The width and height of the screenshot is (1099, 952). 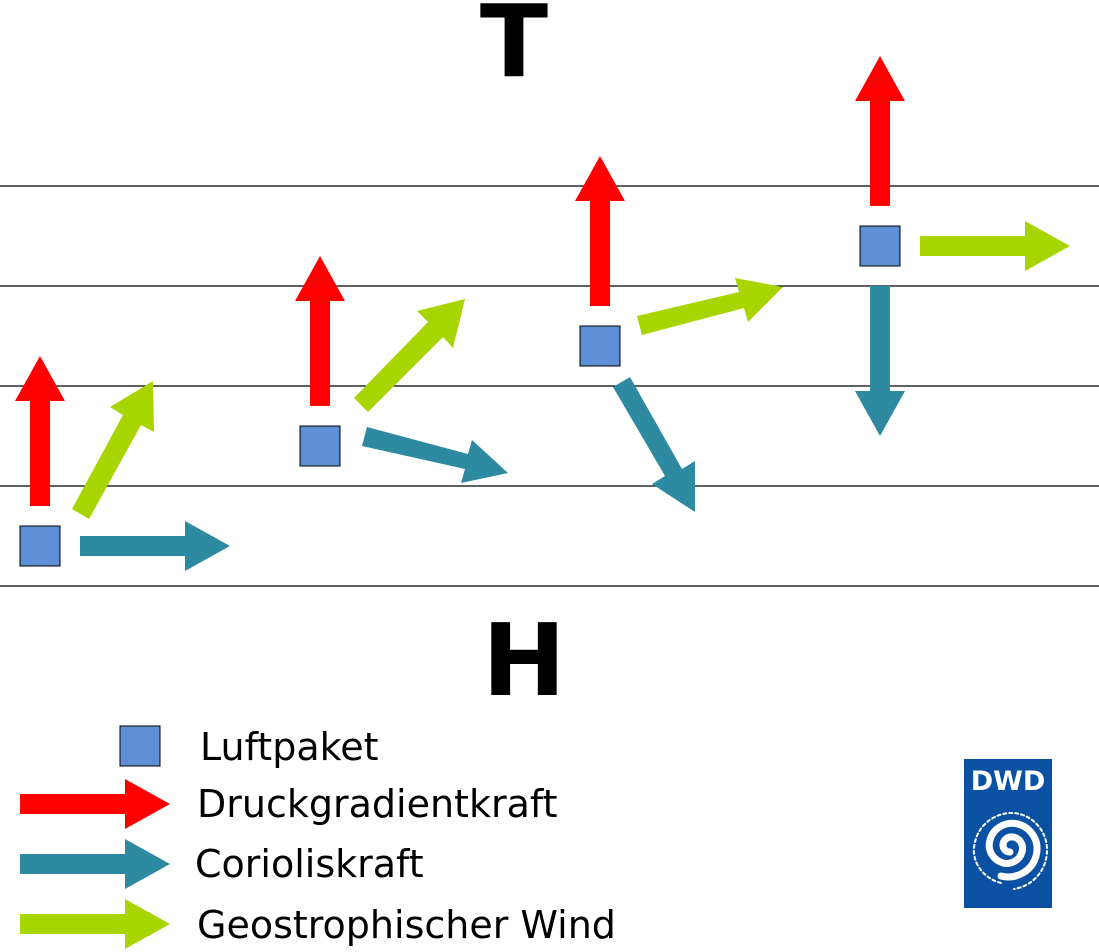 I want to click on legend-item-geostrophic-wind: Geostrophischer Wind, so click(x=318, y=924).